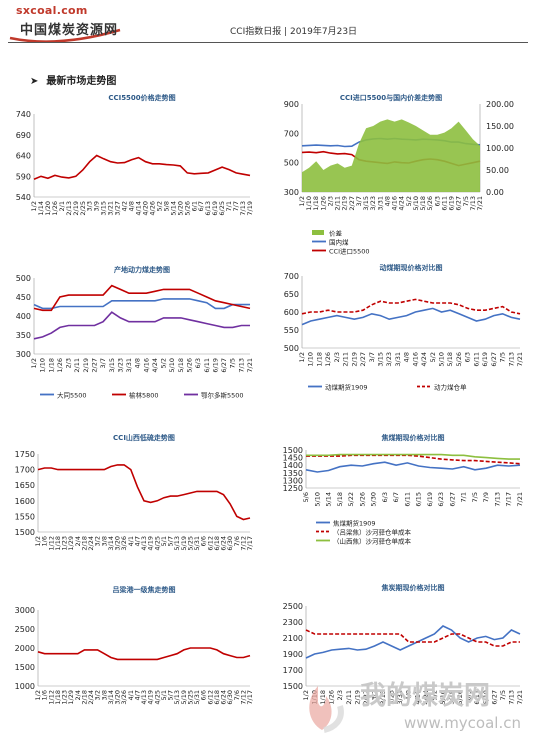  Describe the element at coordinates (103, 363) in the screenshot. I see `x-tick-label: 3/7` at that location.